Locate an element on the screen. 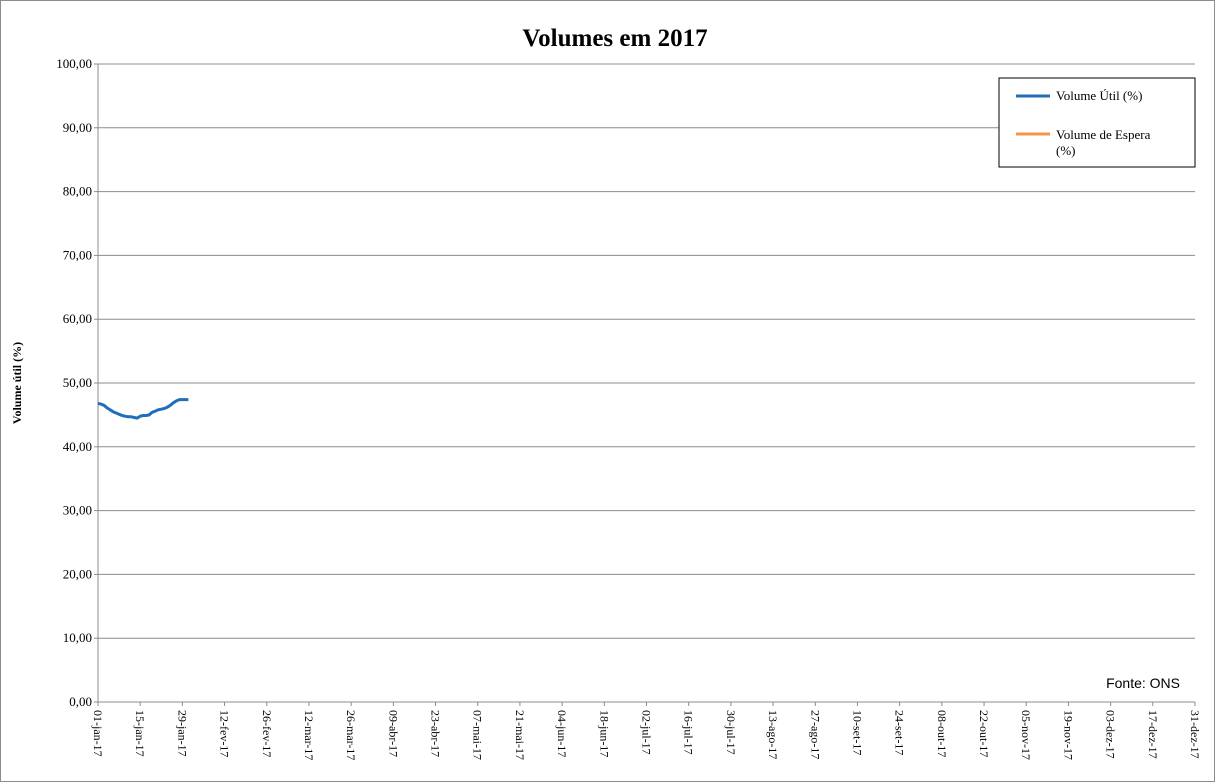 The image size is (1215, 782). x-tick-label: 31-dez-17 is located at coordinates (1195, 734).